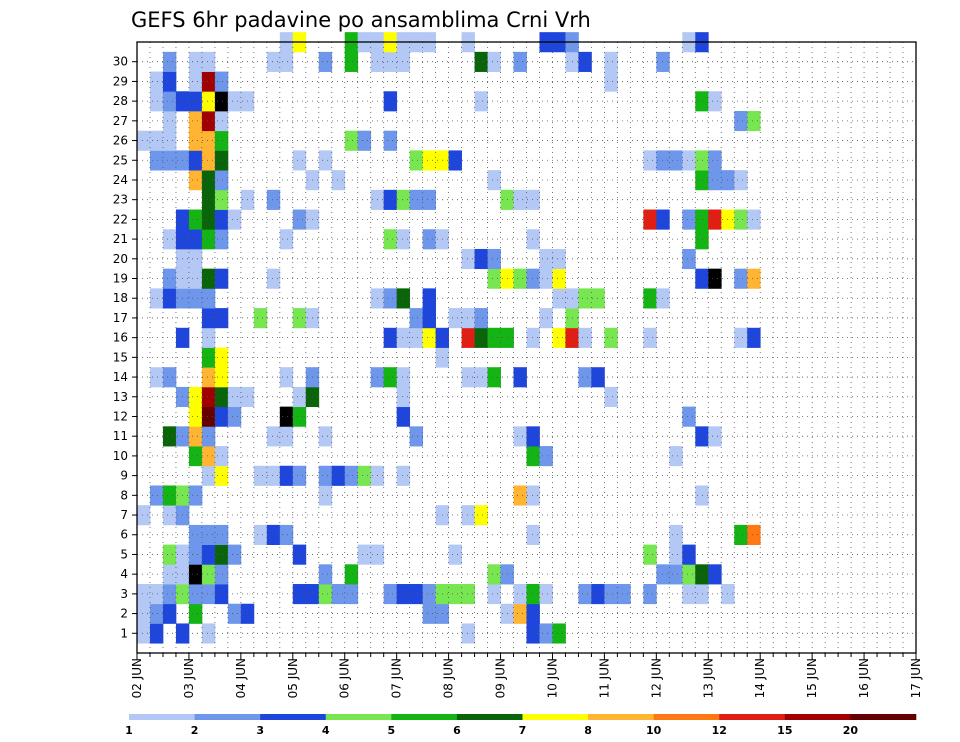 The image size is (960, 742). What do you see at coordinates (760, 678) in the screenshot?
I see `x-tick-label: 14 JUN` at bounding box center [760, 678].